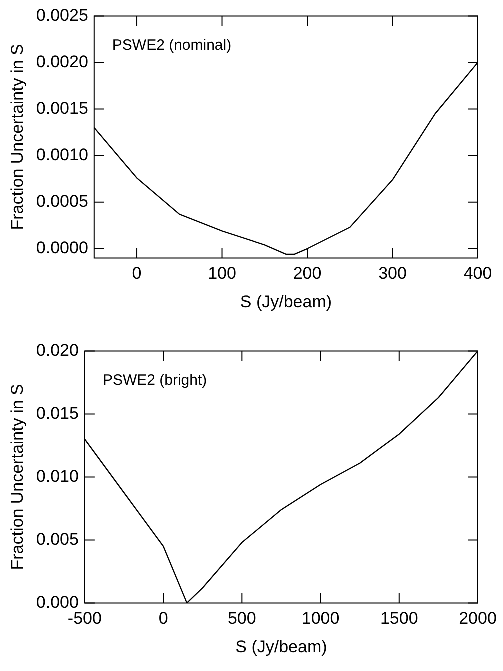 The image size is (503, 671). Describe the element at coordinates (62, 15) in the screenshot. I see `y-tick-label: 0.0025` at that location.